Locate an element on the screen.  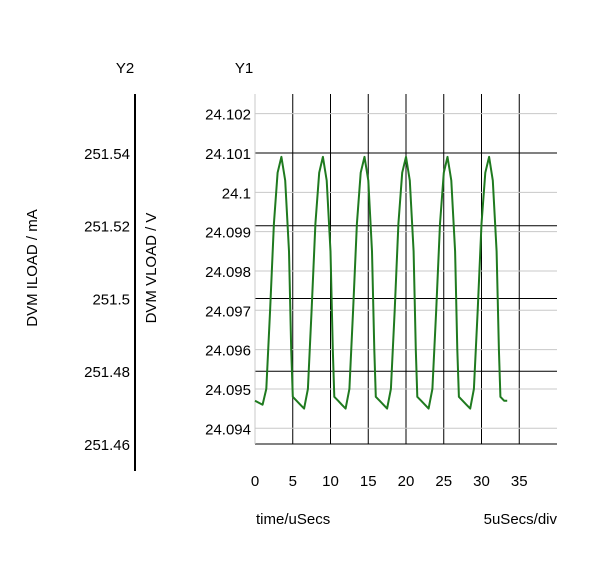
x-scale-note: 5uSecs/div is located at coordinates (521, 519).